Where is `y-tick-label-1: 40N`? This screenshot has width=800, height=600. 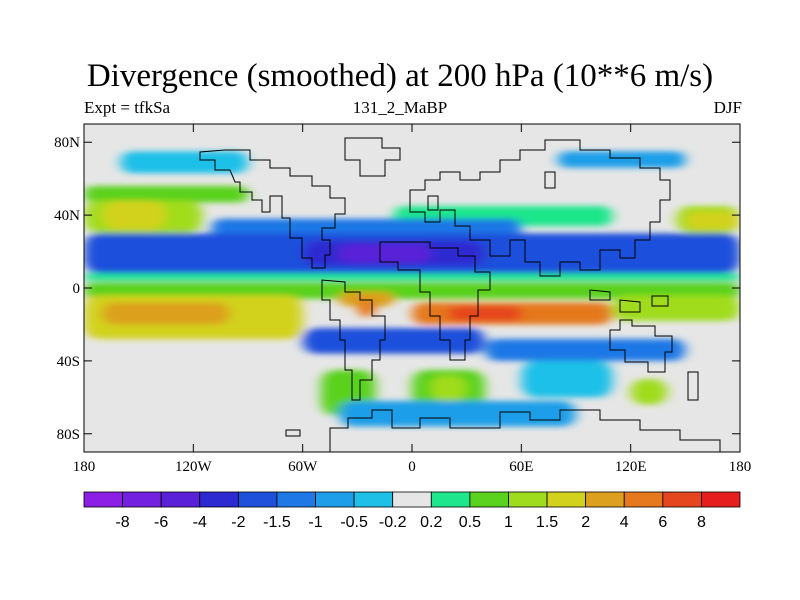
y-tick-label-1: 40N is located at coordinates (67, 216).